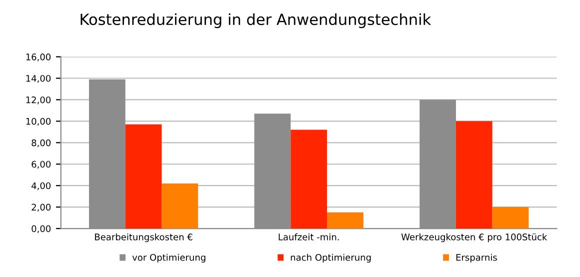  What do you see at coordinates (41, 143) in the screenshot?
I see `y-tick-label: 8,00` at bounding box center [41, 143].